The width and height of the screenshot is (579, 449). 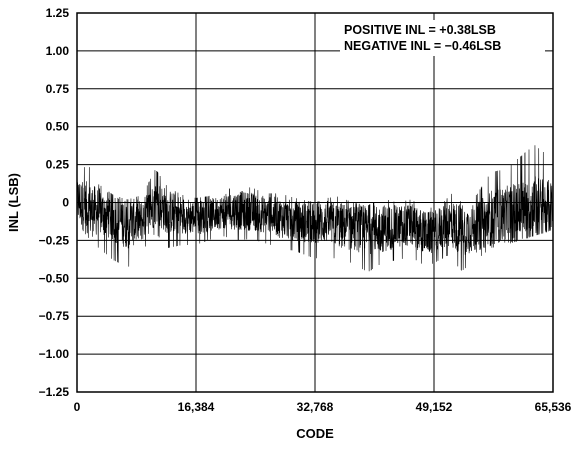 I want to click on y-tick-label: 1.25, so click(x=58, y=13).